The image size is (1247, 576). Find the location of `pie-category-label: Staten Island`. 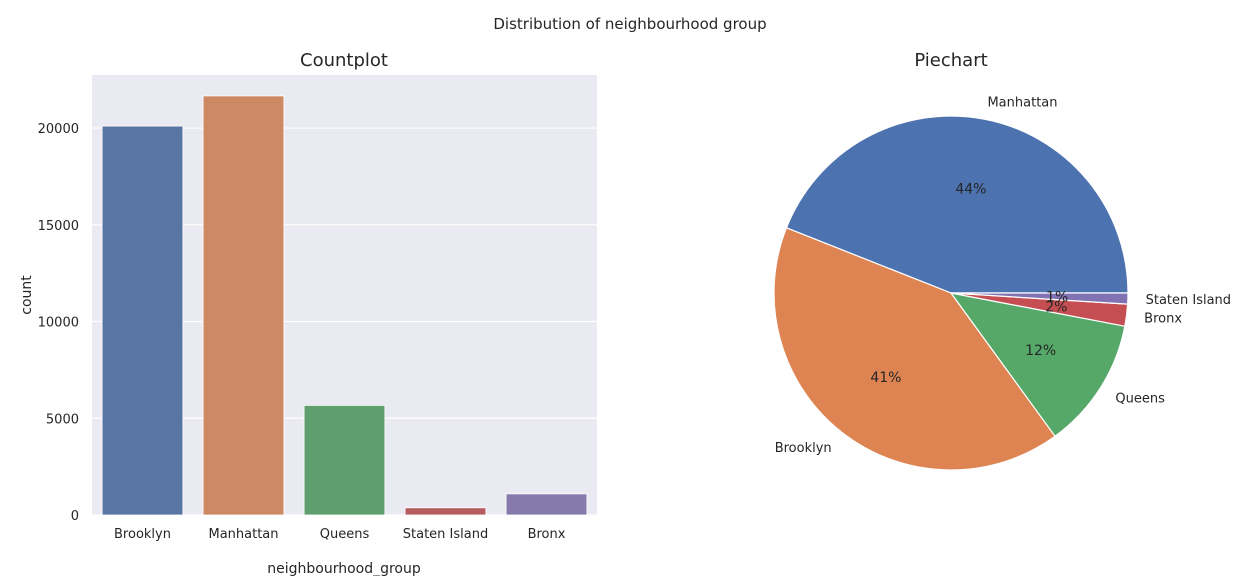

pie-category-label: Staten Island is located at coordinates (1188, 300).